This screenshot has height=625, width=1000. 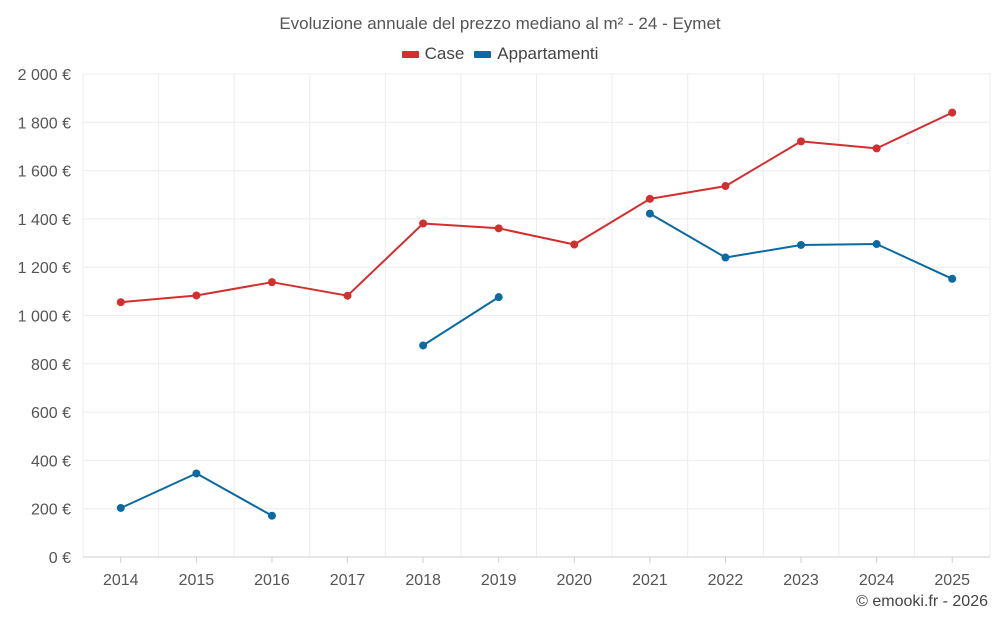 What do you see at coordinates (44, 220) in the screenshot?
I see `y-tick-label: 1 400 €` at bounding box center [44, 220].